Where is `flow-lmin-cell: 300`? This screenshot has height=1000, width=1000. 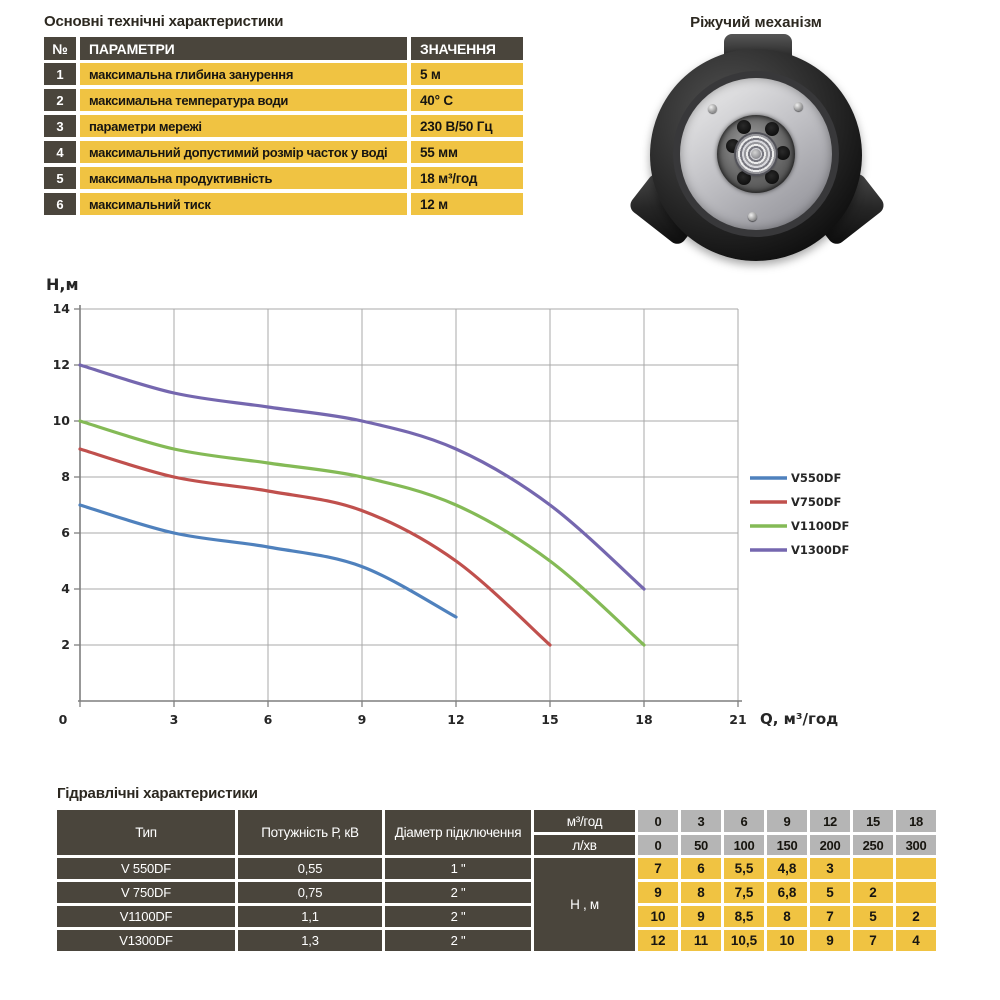 flow-lmin-cell: 300 is located at coordinates (916, 845).